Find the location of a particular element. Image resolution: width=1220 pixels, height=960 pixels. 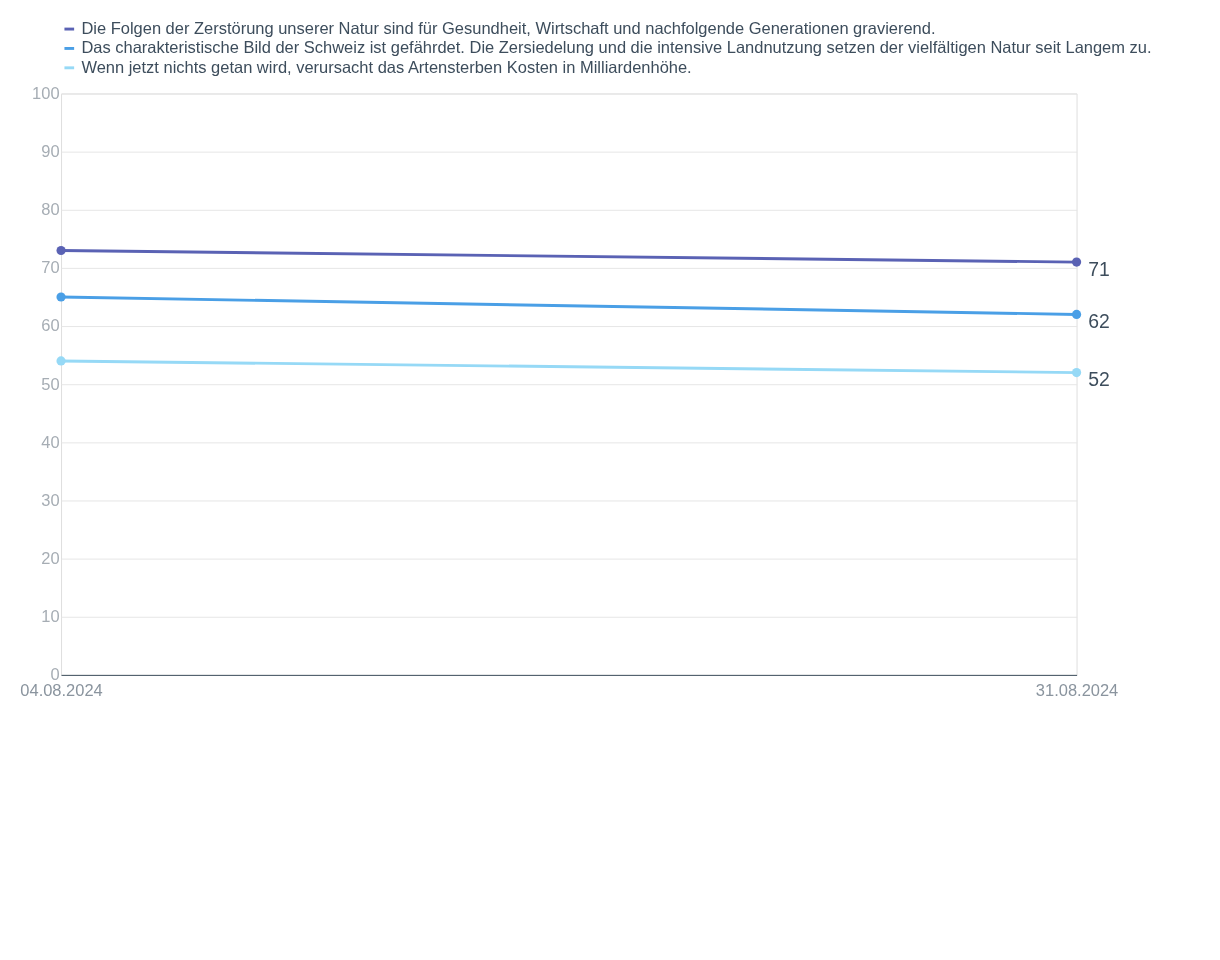

y-tick-label: 50 is located at coordinates (50, 383).